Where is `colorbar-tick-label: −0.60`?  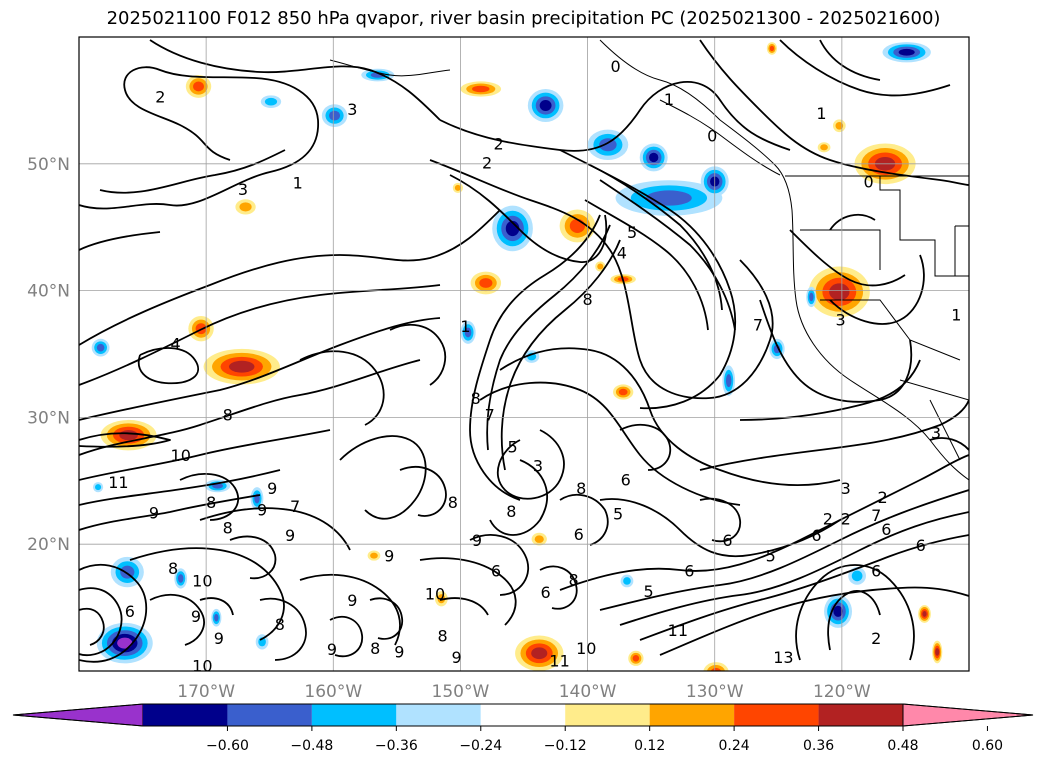 colorbar-tick-label: −0.60 is located at coordinates (227, 746).